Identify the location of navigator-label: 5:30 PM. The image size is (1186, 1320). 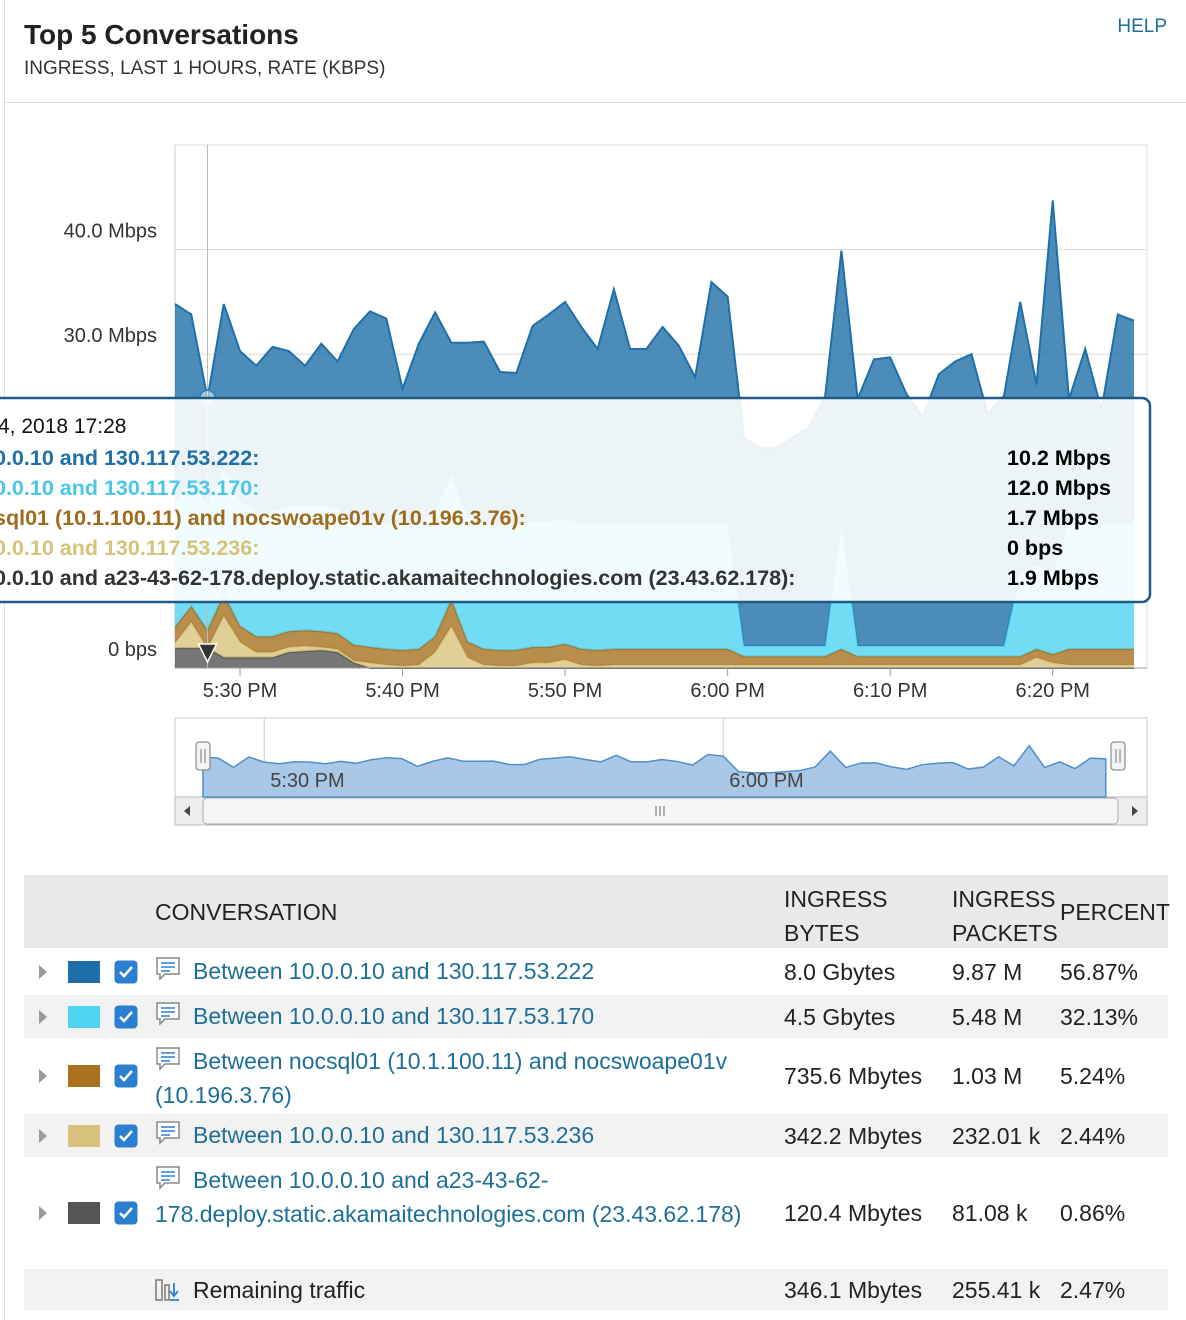
(307, 781).